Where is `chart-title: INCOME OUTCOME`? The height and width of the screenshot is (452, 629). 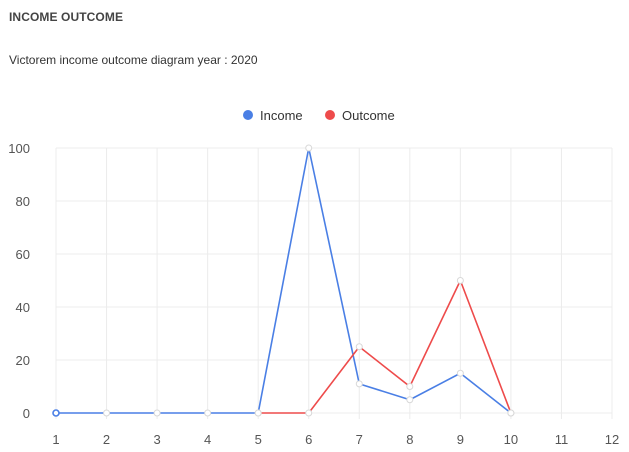 chart-title: INCOME OUTCOME is located at coordinates (66, 17).